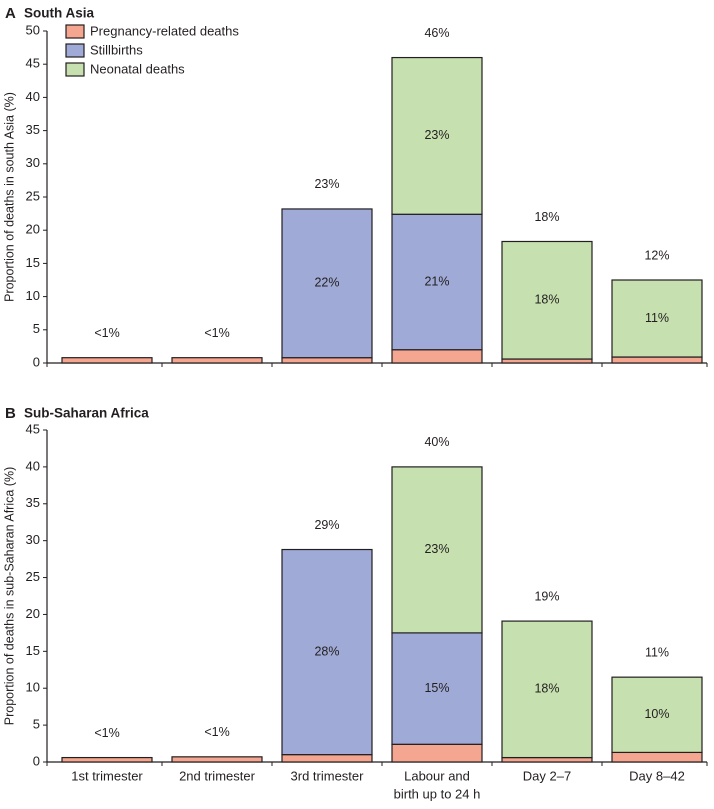 Image resolution: width=714 pixels, height=809 pixels. What do you see at coordinates (75, 69) in the screenshot?
I see `legend-swatch-neonatal` at bounding box center [75, 69].